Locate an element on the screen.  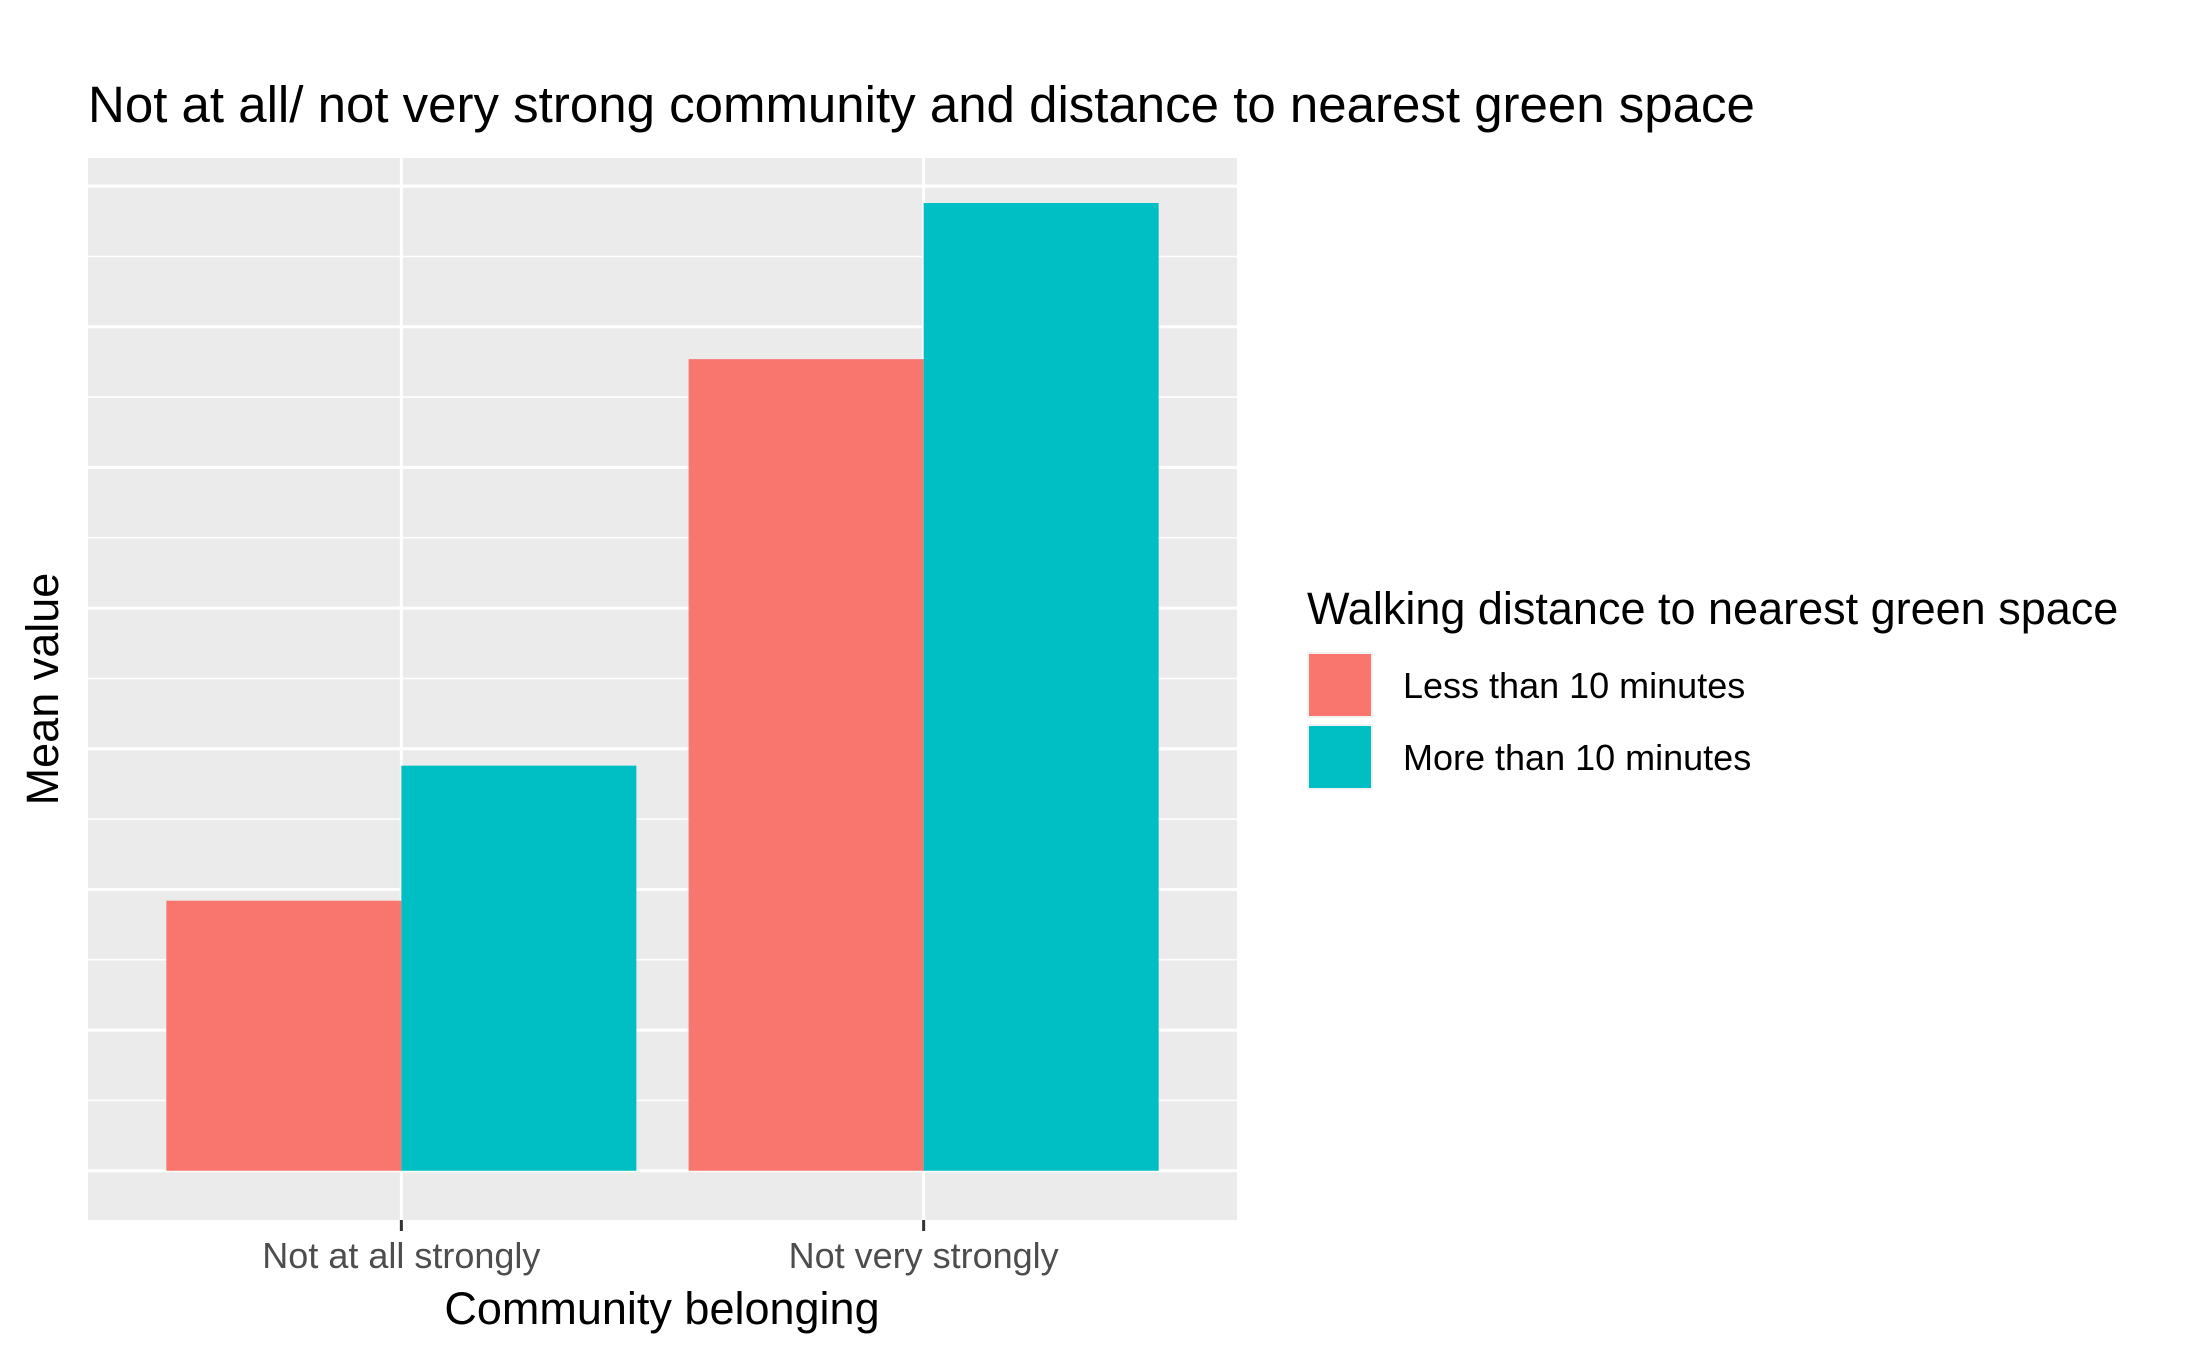
x-tick-label: Not very strongly is located at coordinates (924, 1255).